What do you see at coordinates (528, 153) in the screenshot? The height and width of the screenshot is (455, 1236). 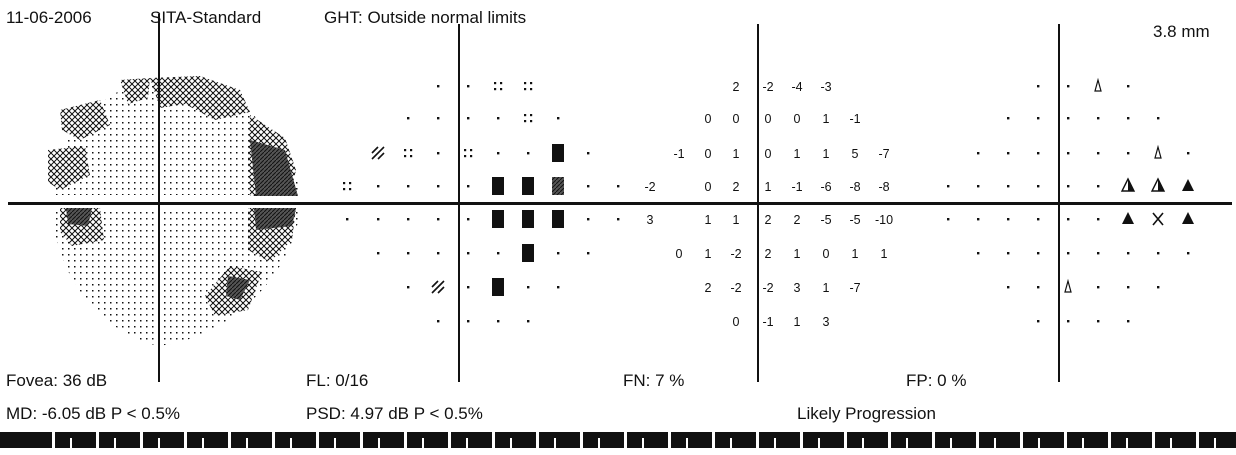 I see `pd-symbol-r2c6` at bounding box center [528, 153].